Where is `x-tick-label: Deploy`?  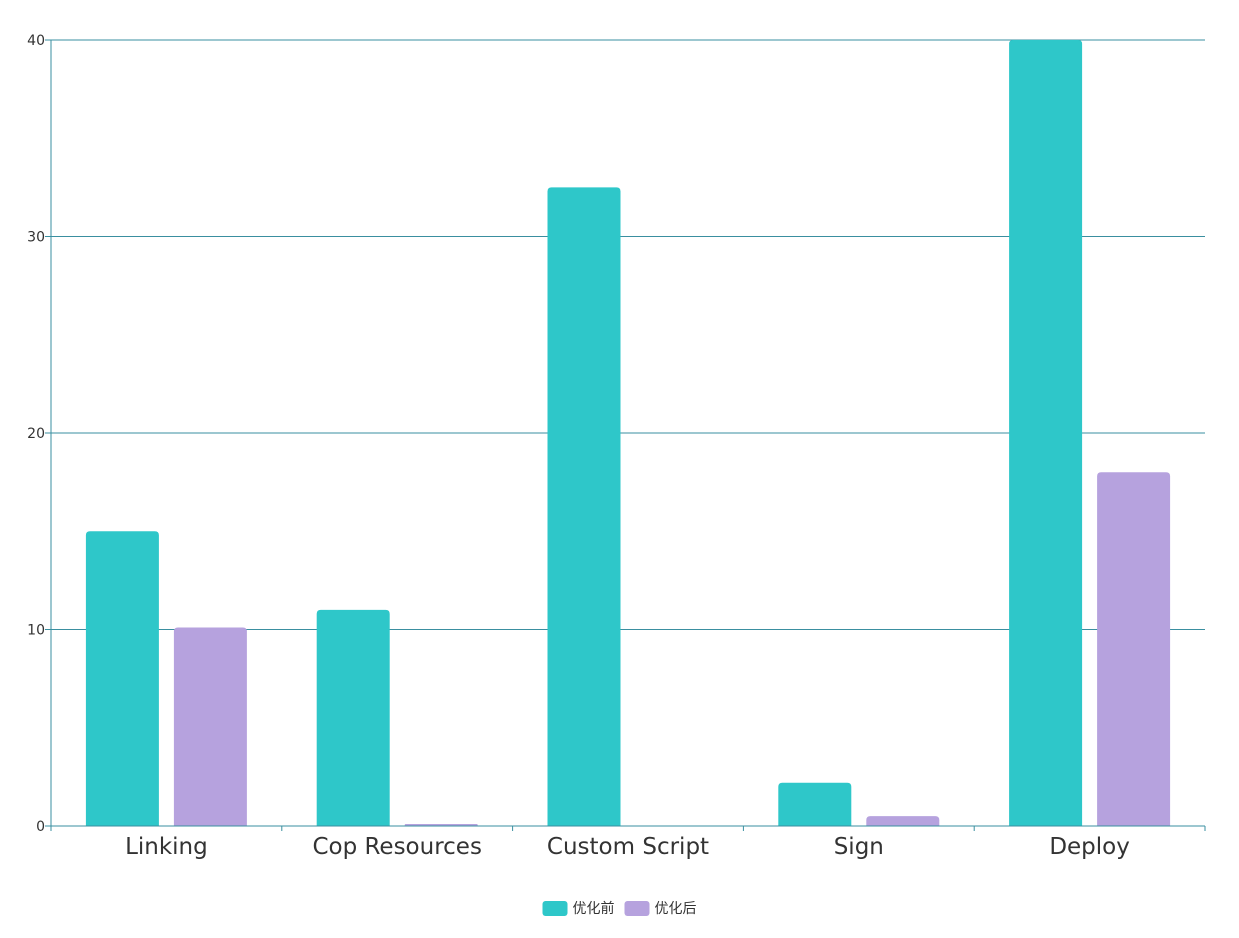
x-tick-label: Deploy is located at coordinates (1089, 847).